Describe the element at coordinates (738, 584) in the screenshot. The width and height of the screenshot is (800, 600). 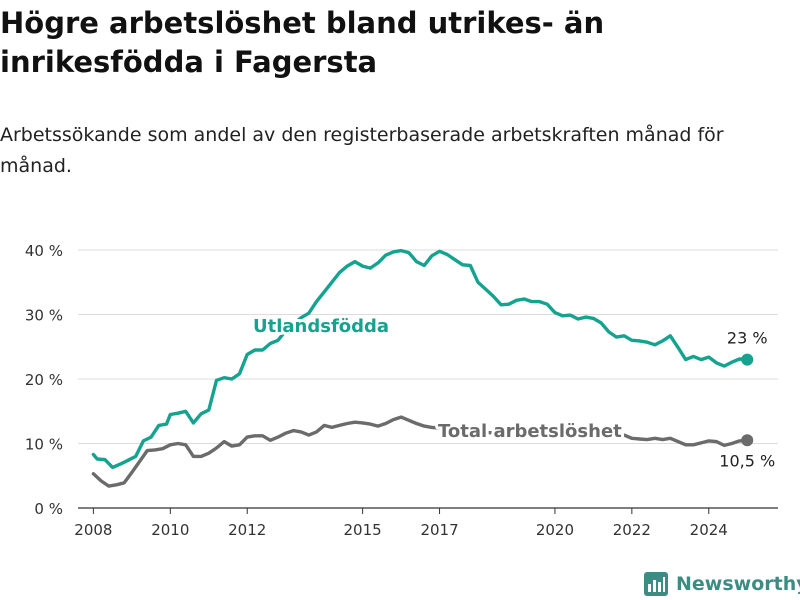
I see `brand-name: Newsworthy` at that location.